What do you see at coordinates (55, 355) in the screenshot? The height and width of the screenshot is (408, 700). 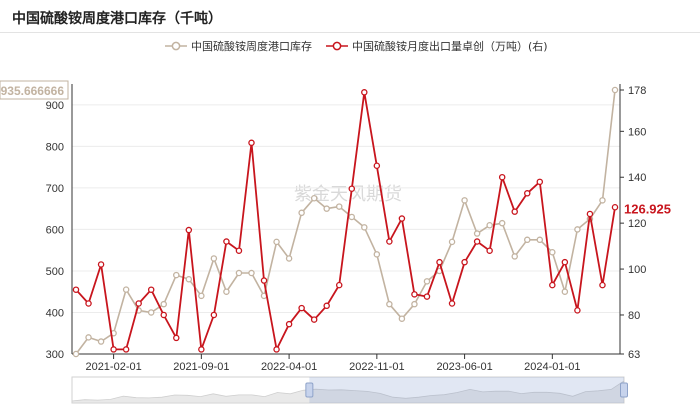 I see `left-tick-label: 300` at bounding box center [55, 355].